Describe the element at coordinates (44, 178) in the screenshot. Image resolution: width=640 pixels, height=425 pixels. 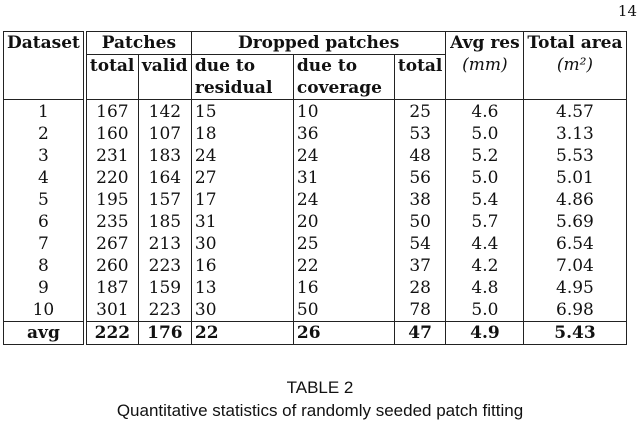
I see `cell-dataset: 4` at that location.